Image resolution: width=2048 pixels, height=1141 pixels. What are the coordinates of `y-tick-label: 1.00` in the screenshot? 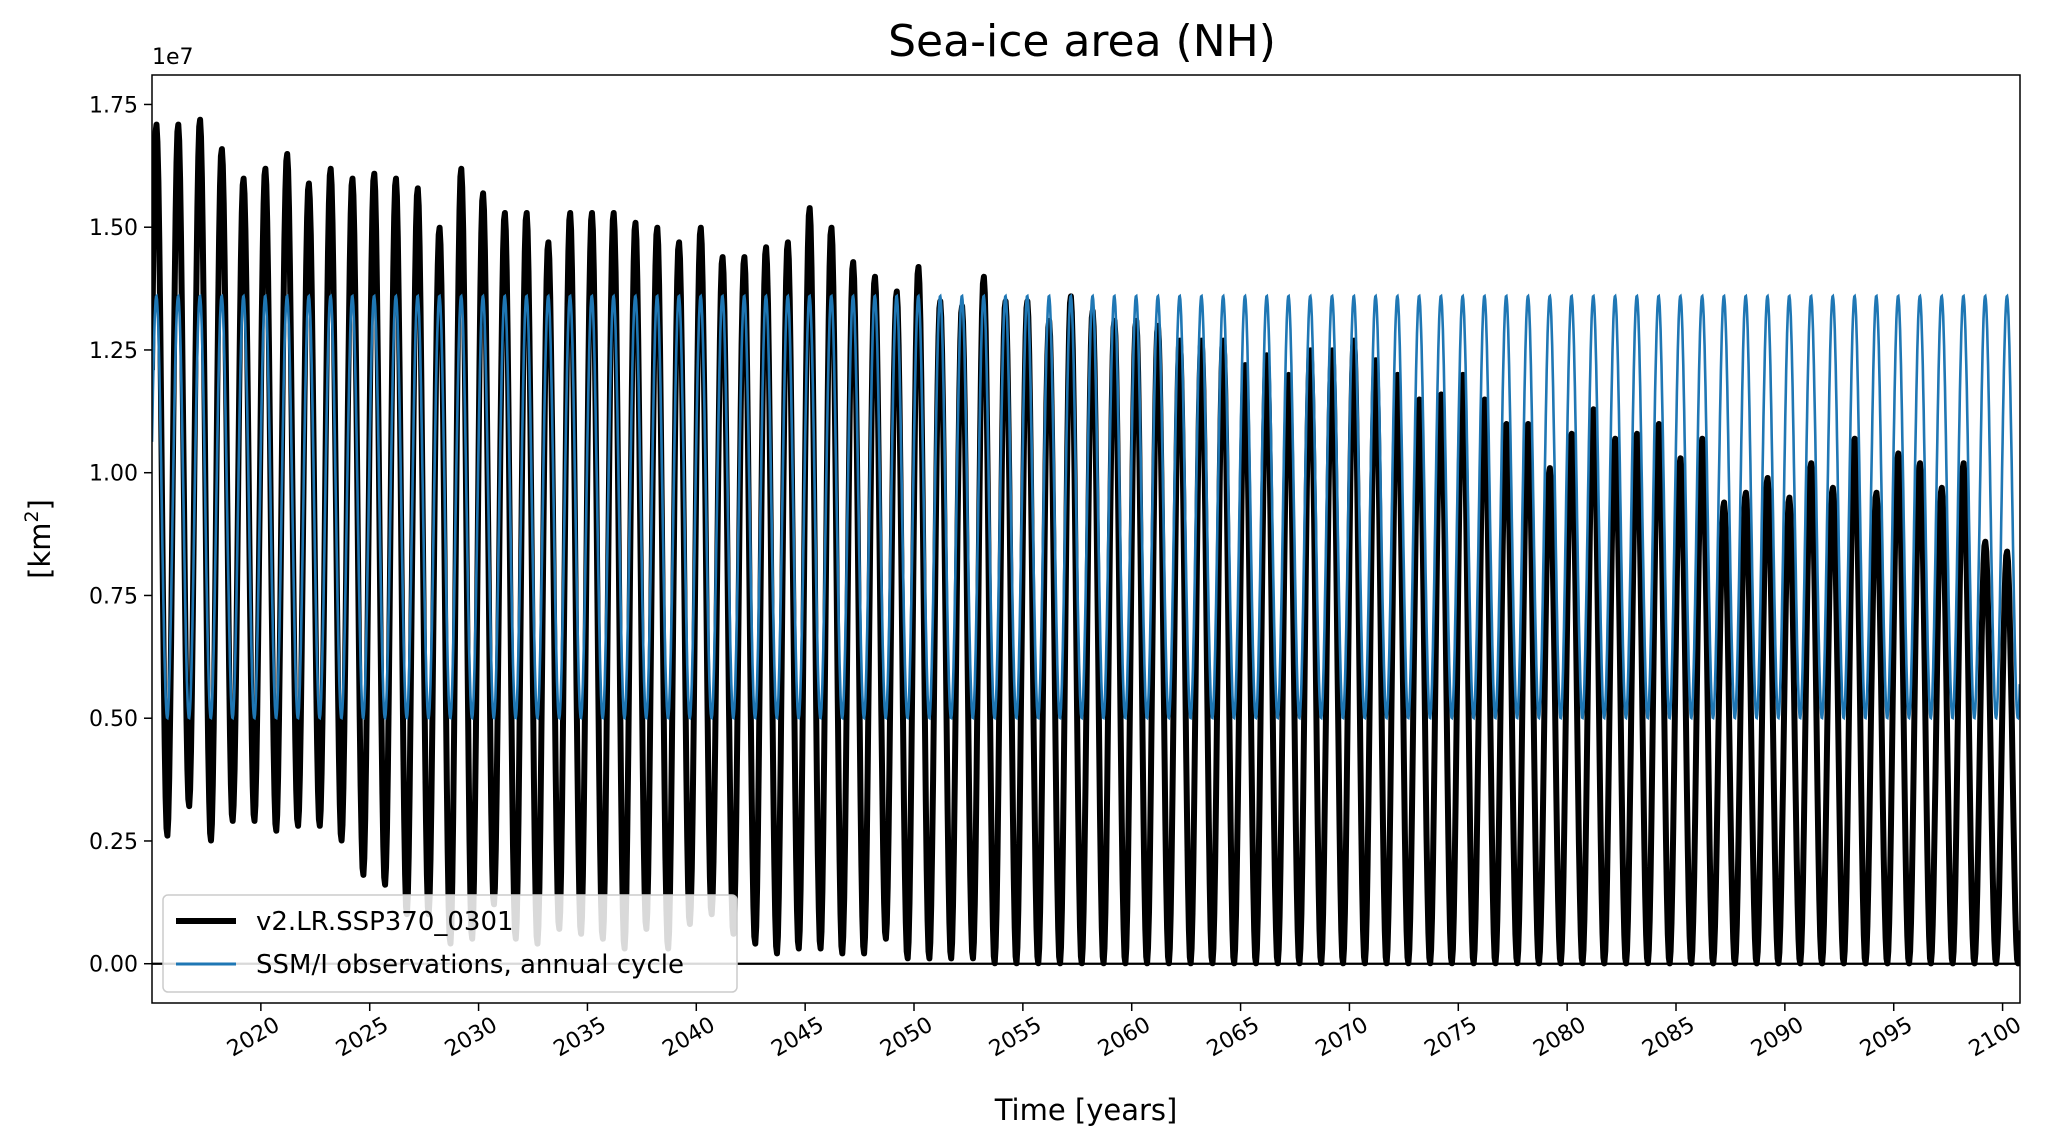 It's located at (113, 474).